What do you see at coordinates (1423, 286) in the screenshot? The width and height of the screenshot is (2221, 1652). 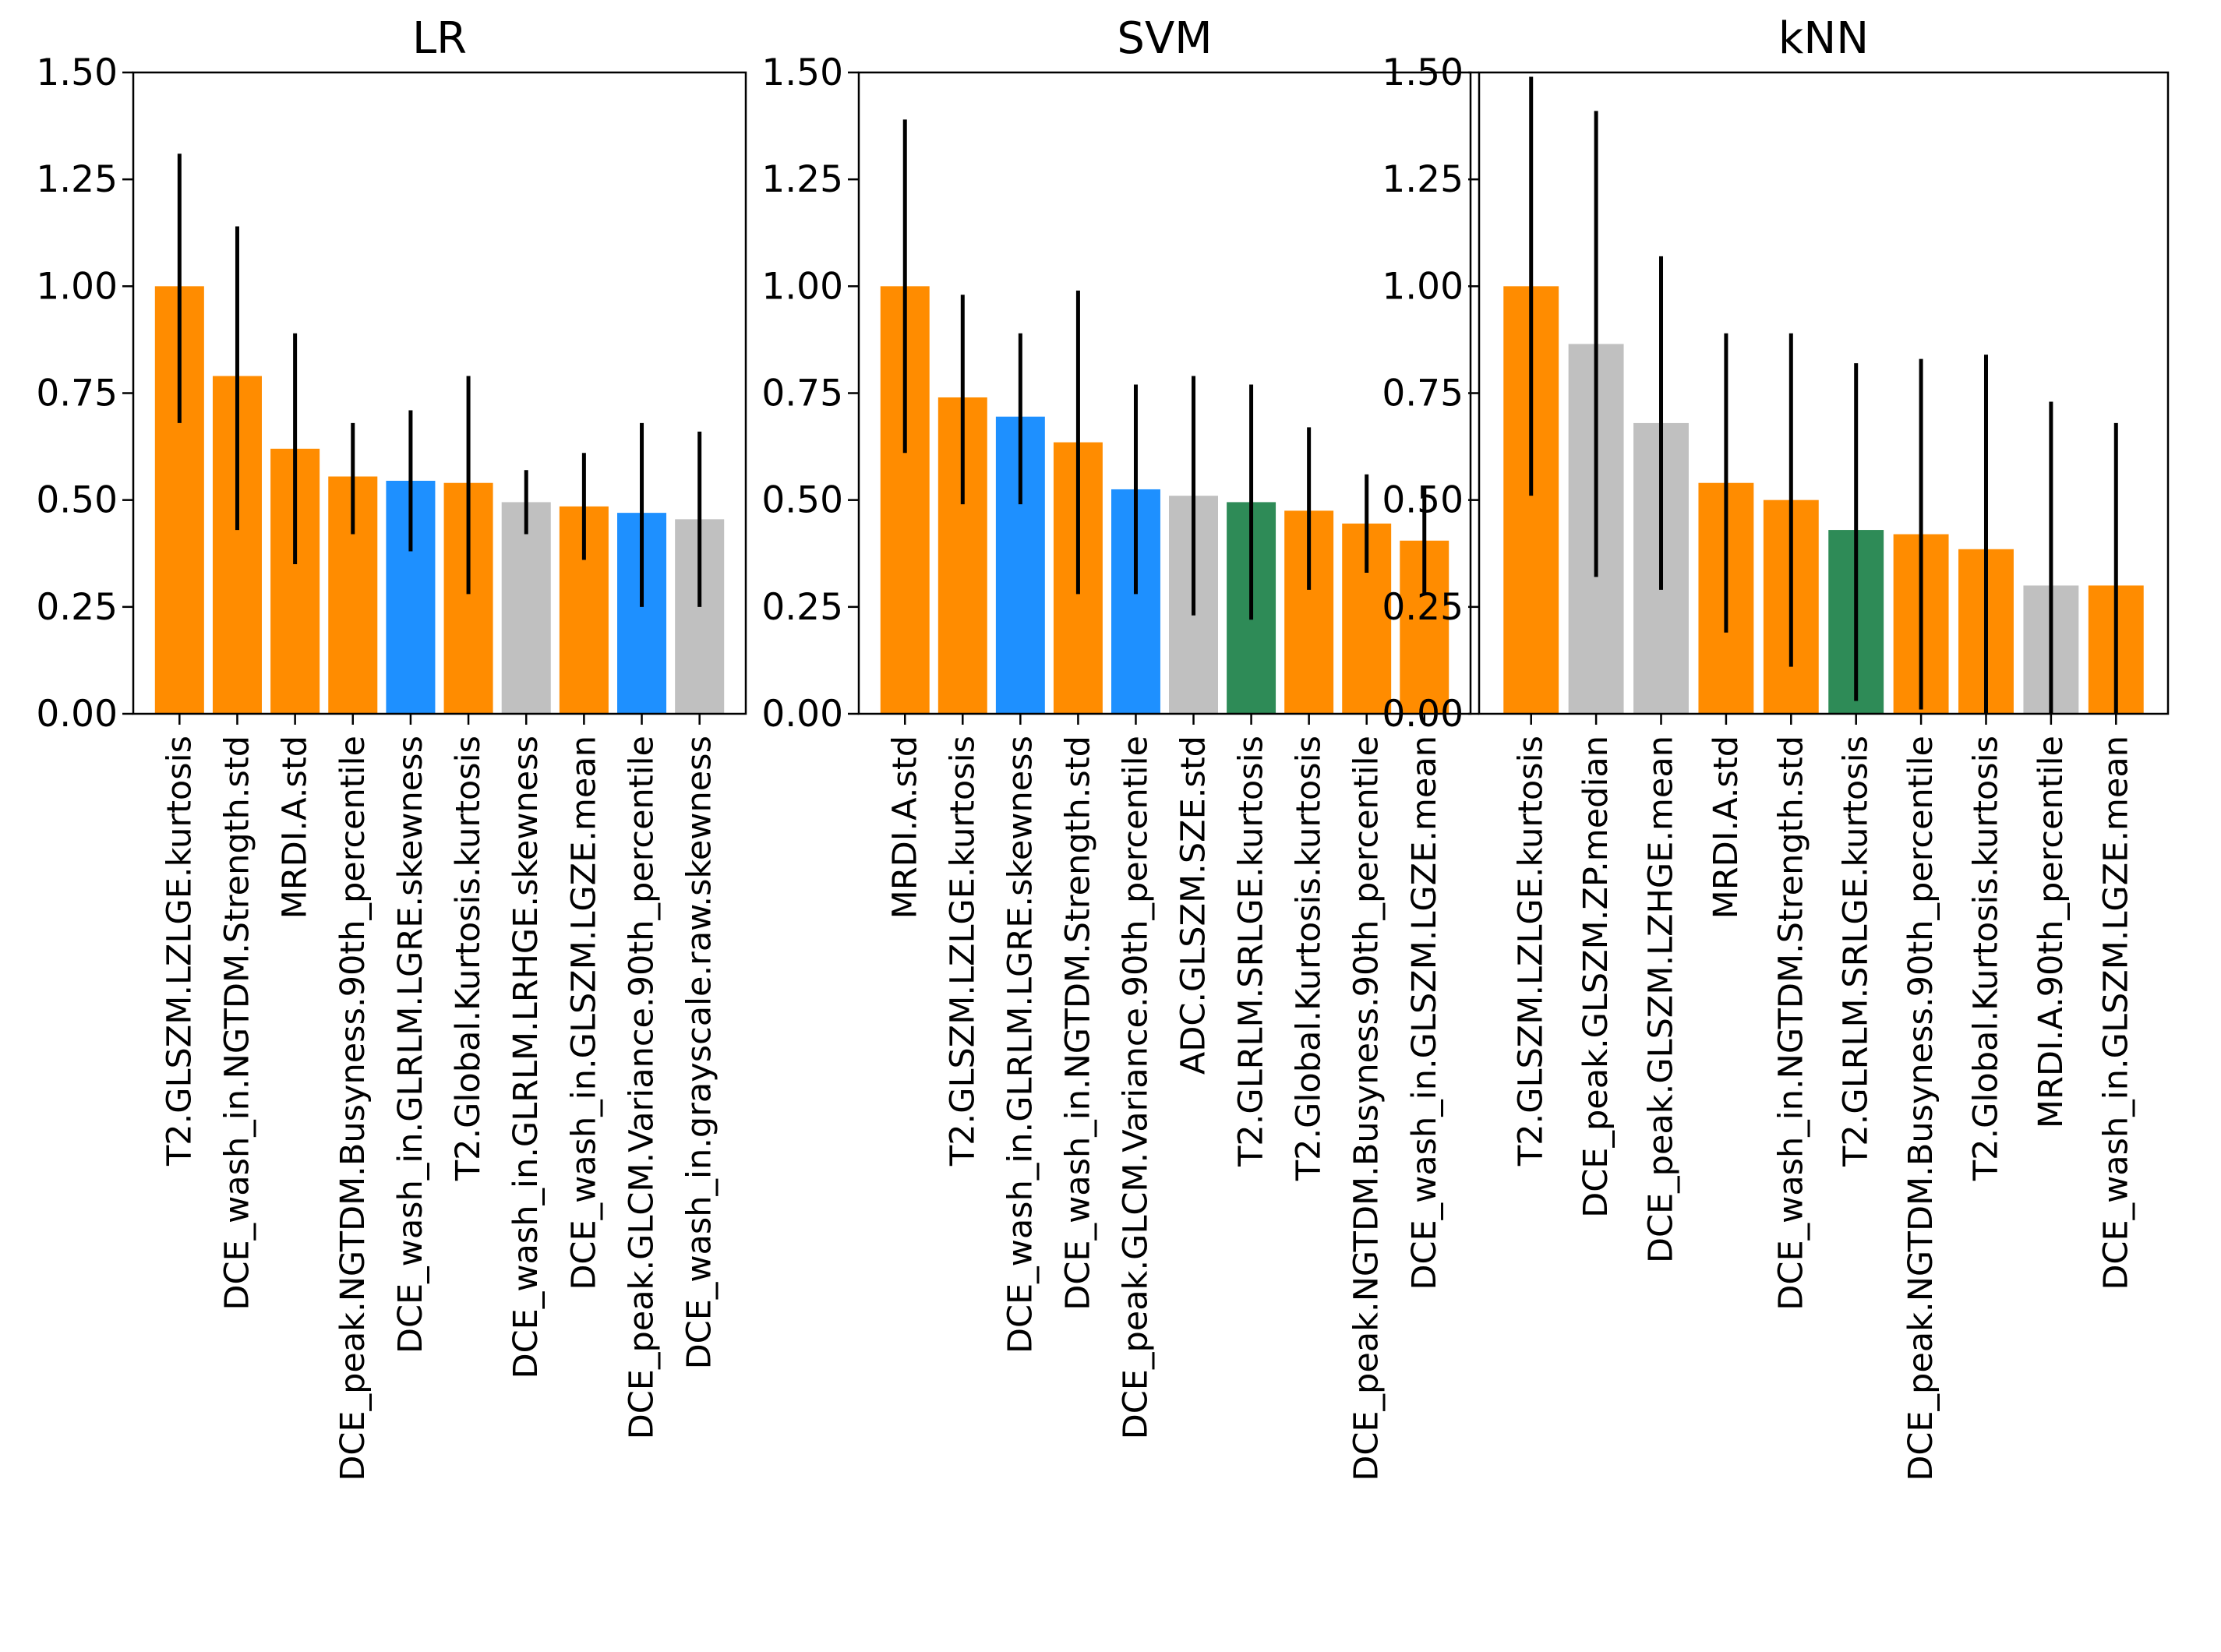 I see `panel-knn-y-tick-label: 1.00` at bounding box center [1423, 286].